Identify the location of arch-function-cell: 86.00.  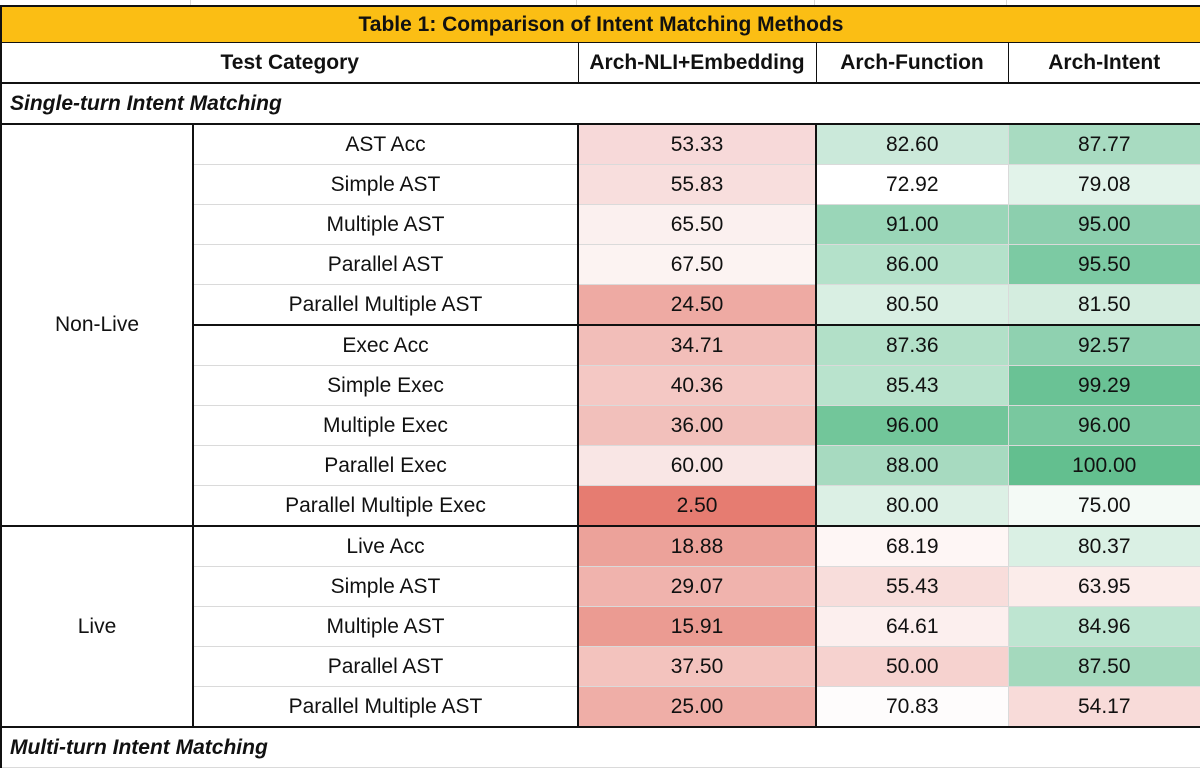
(912, 264).